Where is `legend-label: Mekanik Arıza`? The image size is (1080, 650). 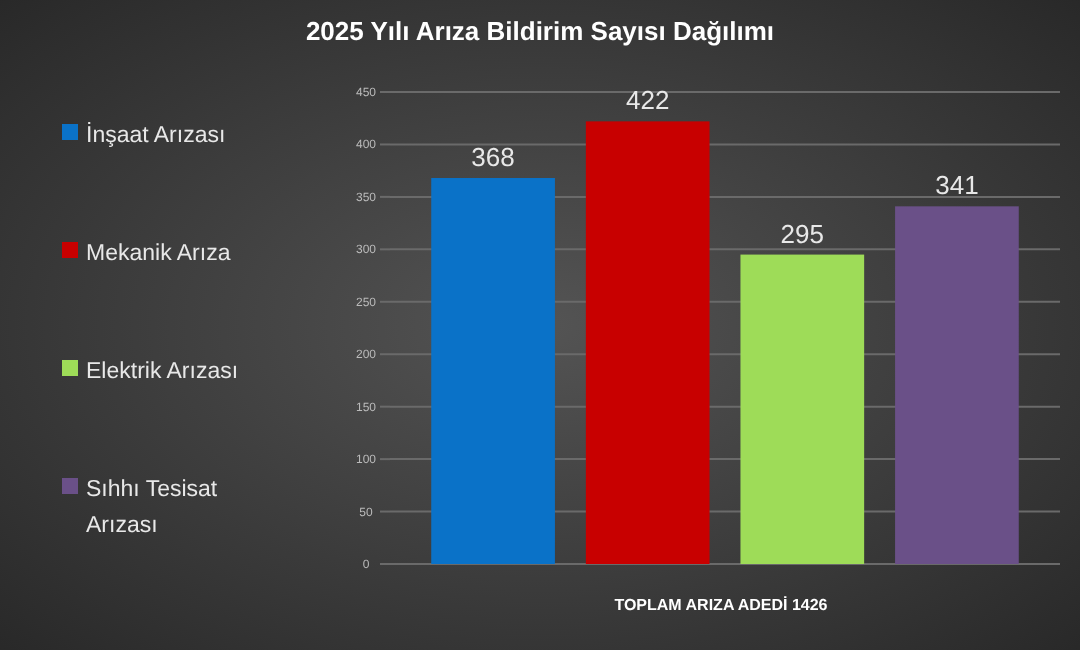
legend-label: Mekanik Arıza is located at coordinates (159, 254).